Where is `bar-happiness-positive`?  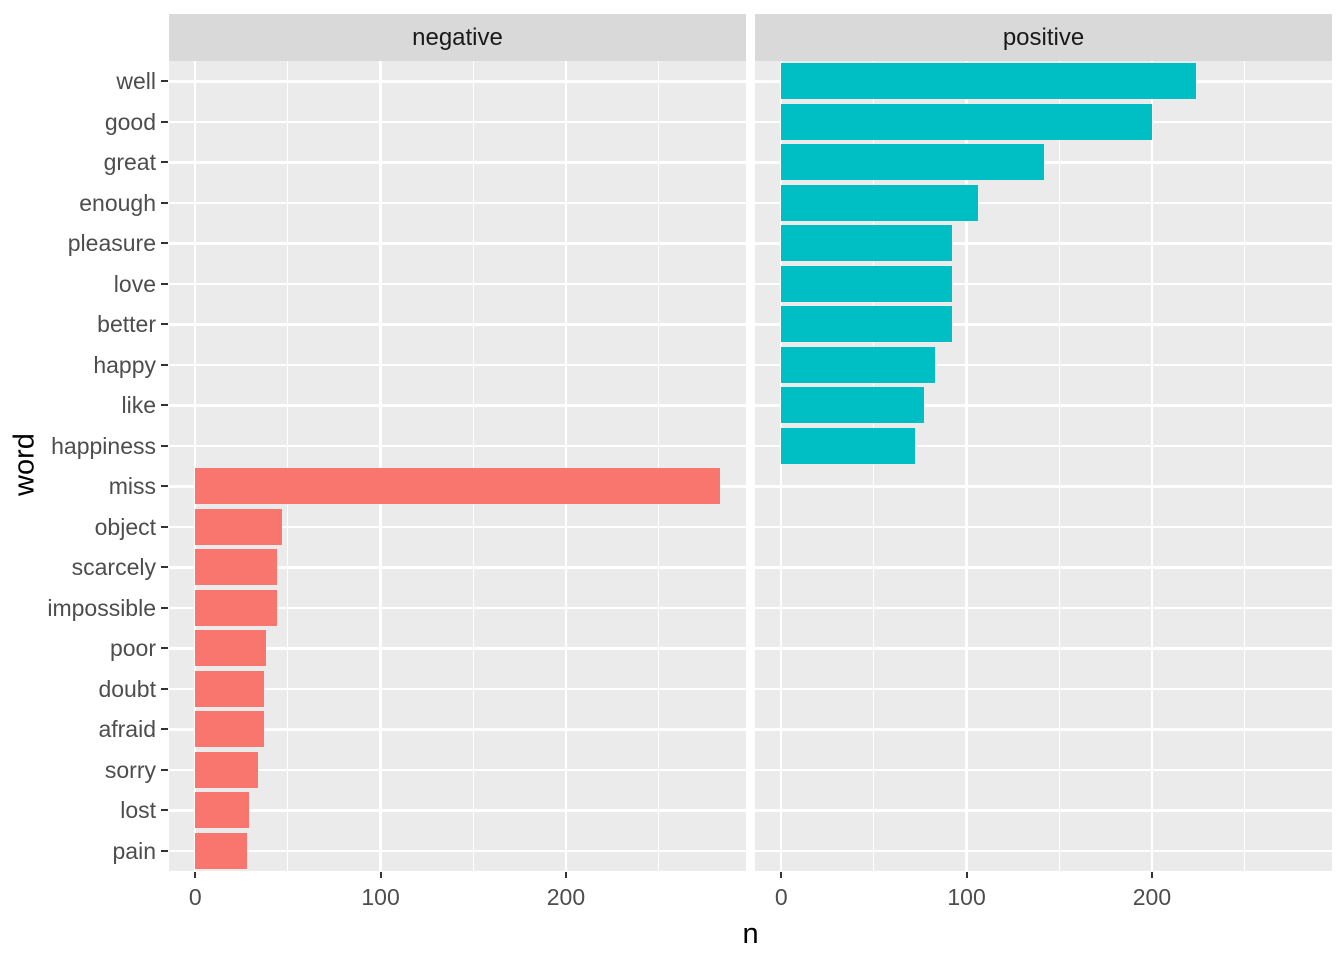
bar-happiness-positive is located at coordinates (848, 445).